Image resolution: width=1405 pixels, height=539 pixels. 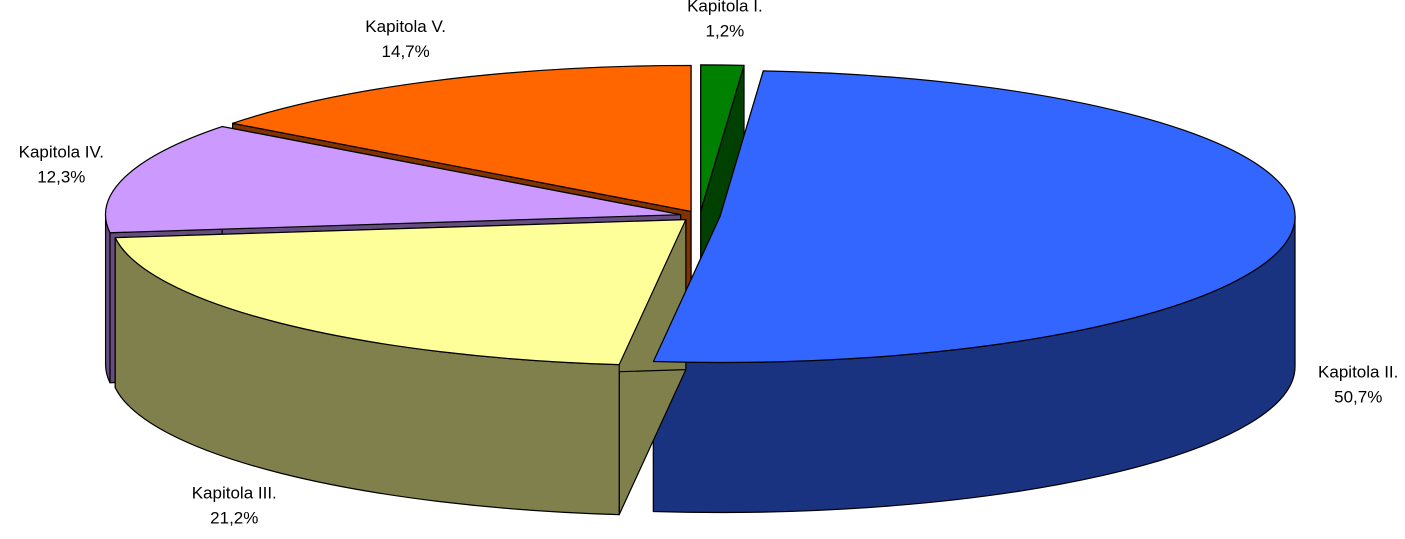 What do you see at coordinates (234, 517) in the screenshot?
I see `slice-value-label: 21,2%` at bounding box center [234, 517].